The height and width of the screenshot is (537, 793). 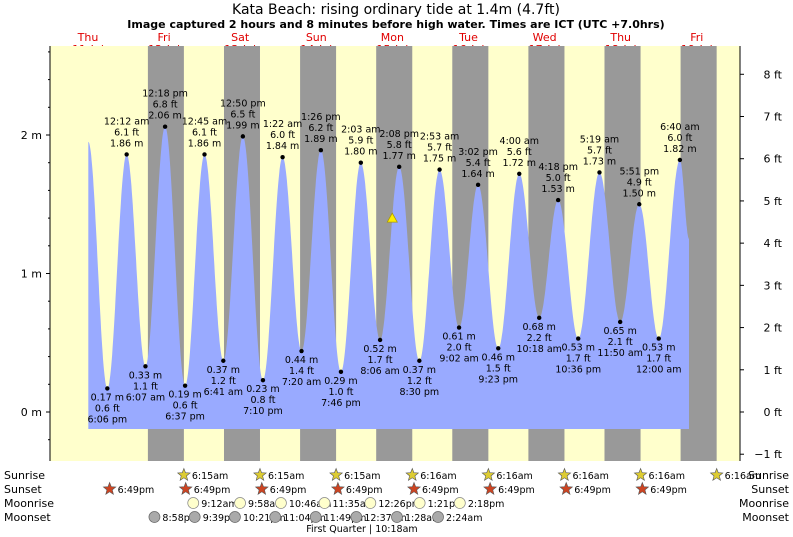 I want to click on low-tide-meters: 0.23 m, so click(x=262, y=389).